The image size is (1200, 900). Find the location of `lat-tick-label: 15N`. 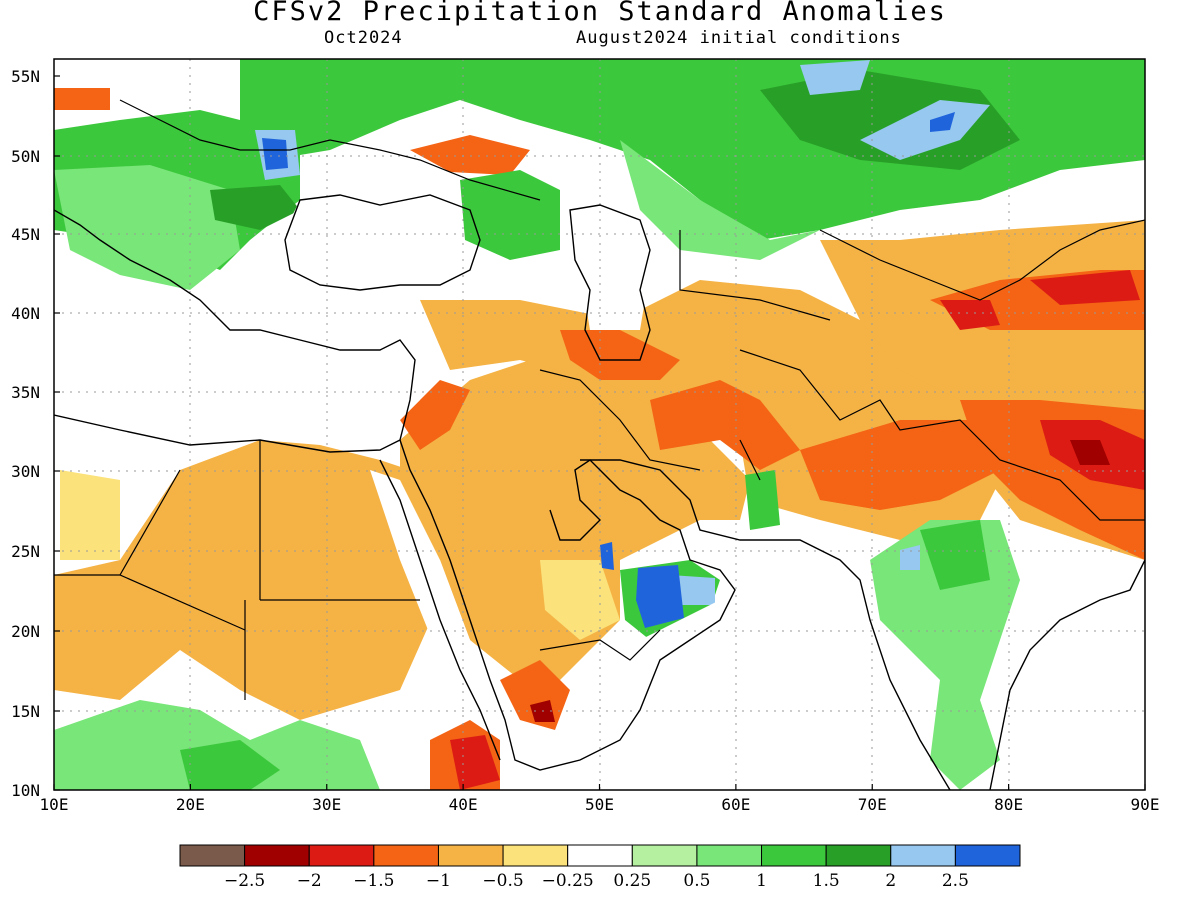

lat-tick-label: 15N is located at coordinates (25, 711).